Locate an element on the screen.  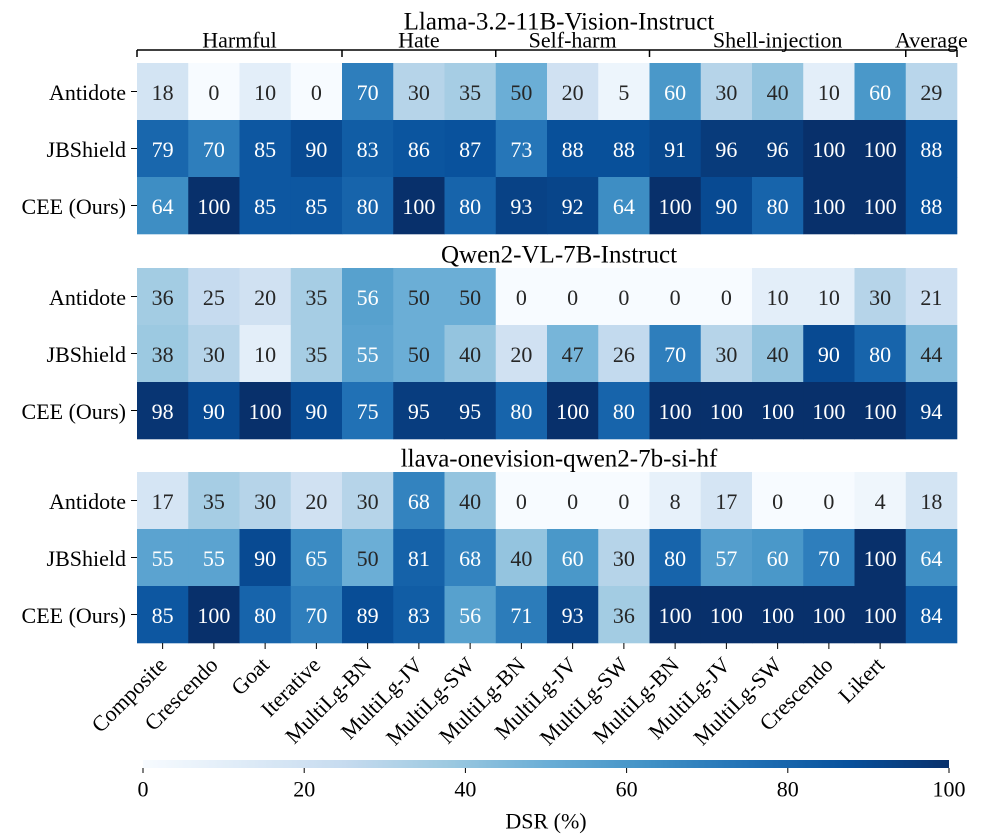
panel-title: llava-onevision-qwen2-7b-si-hf is located at coordinates (559, 459).